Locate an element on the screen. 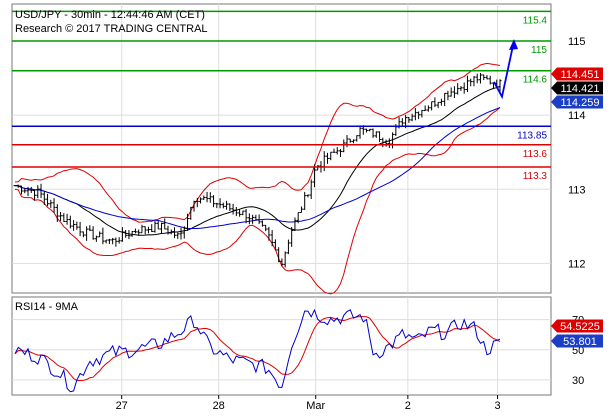 Image resolution: width=612 pixels, height=418 pixels. level-label-1: 115 is located at coordinates (539, 50).